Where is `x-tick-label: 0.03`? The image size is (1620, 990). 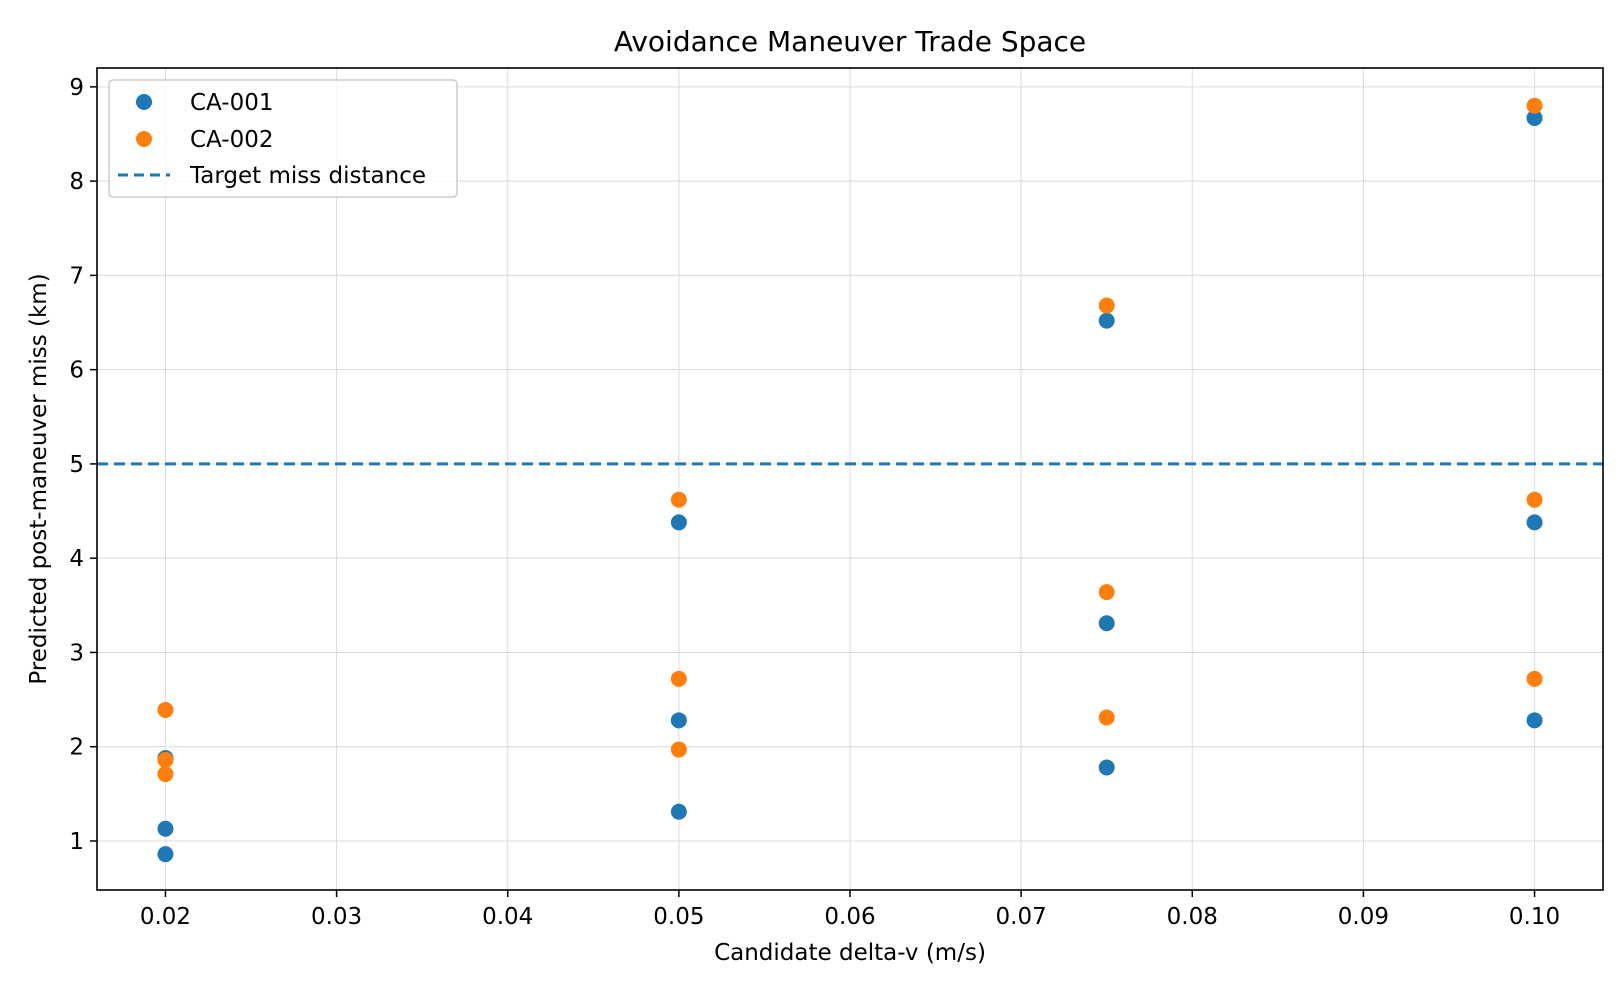
x-tick-label: 0.03 is located at coordinates (336, 917).